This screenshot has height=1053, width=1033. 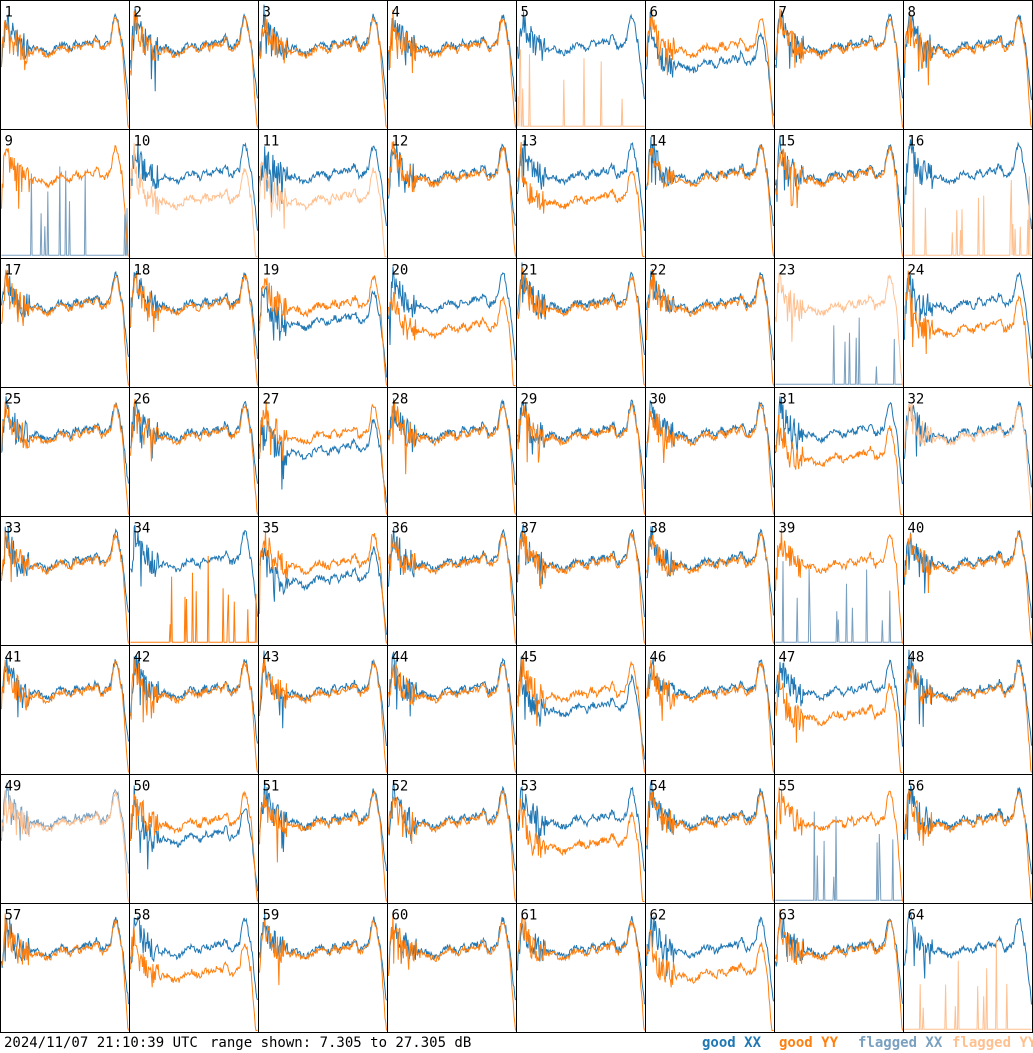 I want to click on panel-37: 37, so click(x=581, y=581).